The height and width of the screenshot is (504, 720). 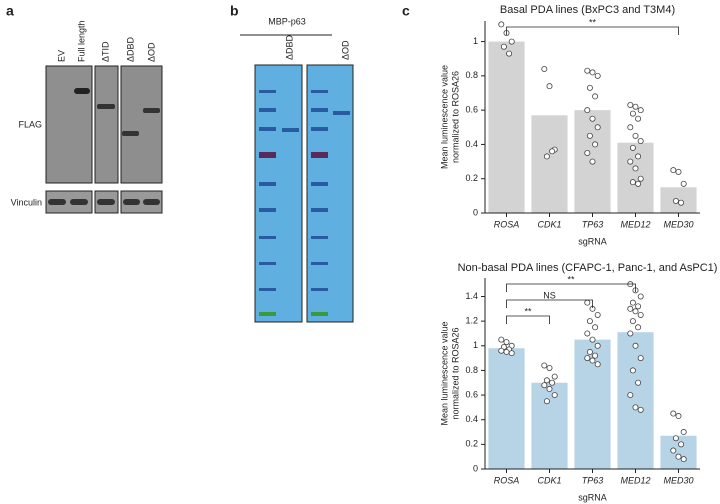 What do you see at coordinates (105, 51) in the screenshot?
I see `lane-label: ΔTID` at bounding box center [105, 51].